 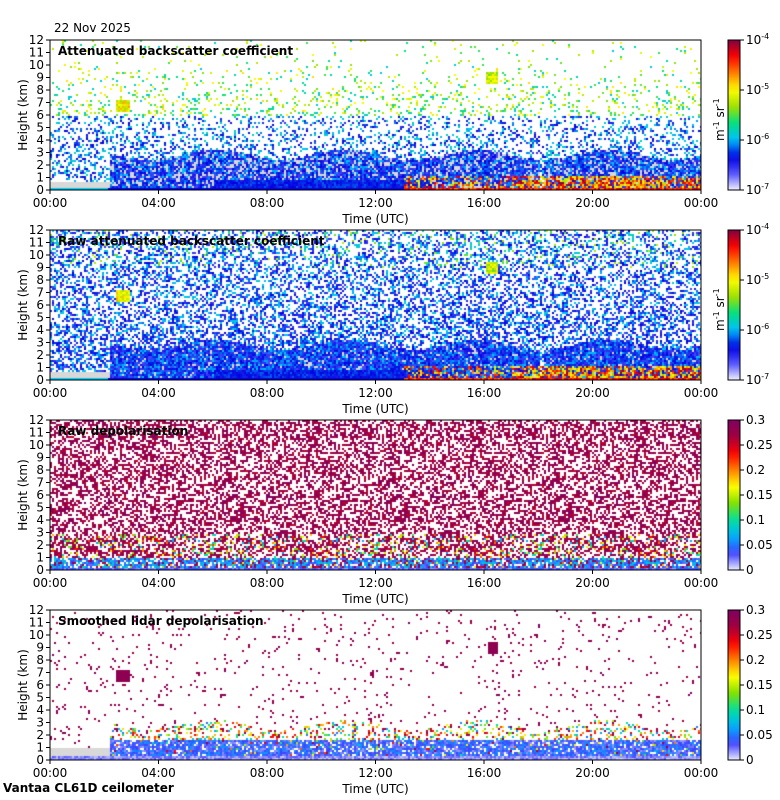 What do you see at coordinates (750, 570) in the screenshot?
I see `colorbar-tick-label: 0` at bounding box center [750, 570].